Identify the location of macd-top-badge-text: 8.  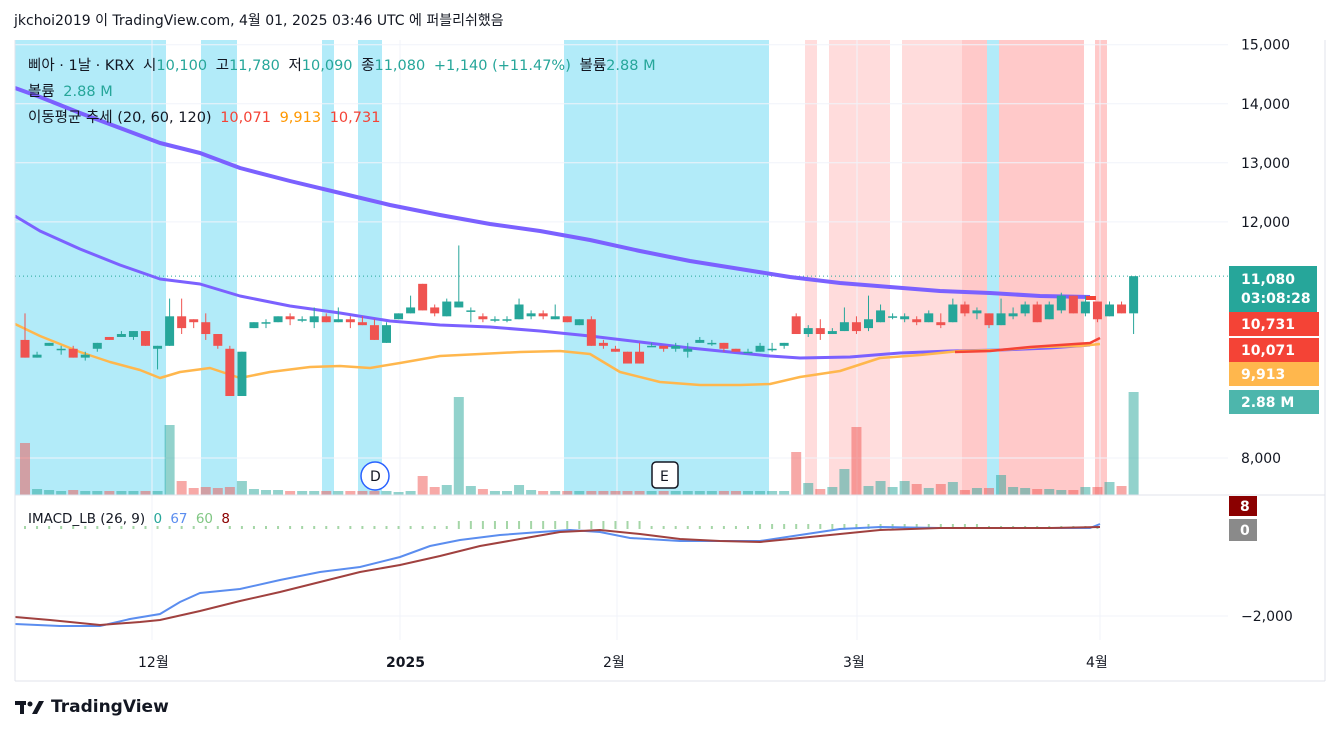
(1245, 507).